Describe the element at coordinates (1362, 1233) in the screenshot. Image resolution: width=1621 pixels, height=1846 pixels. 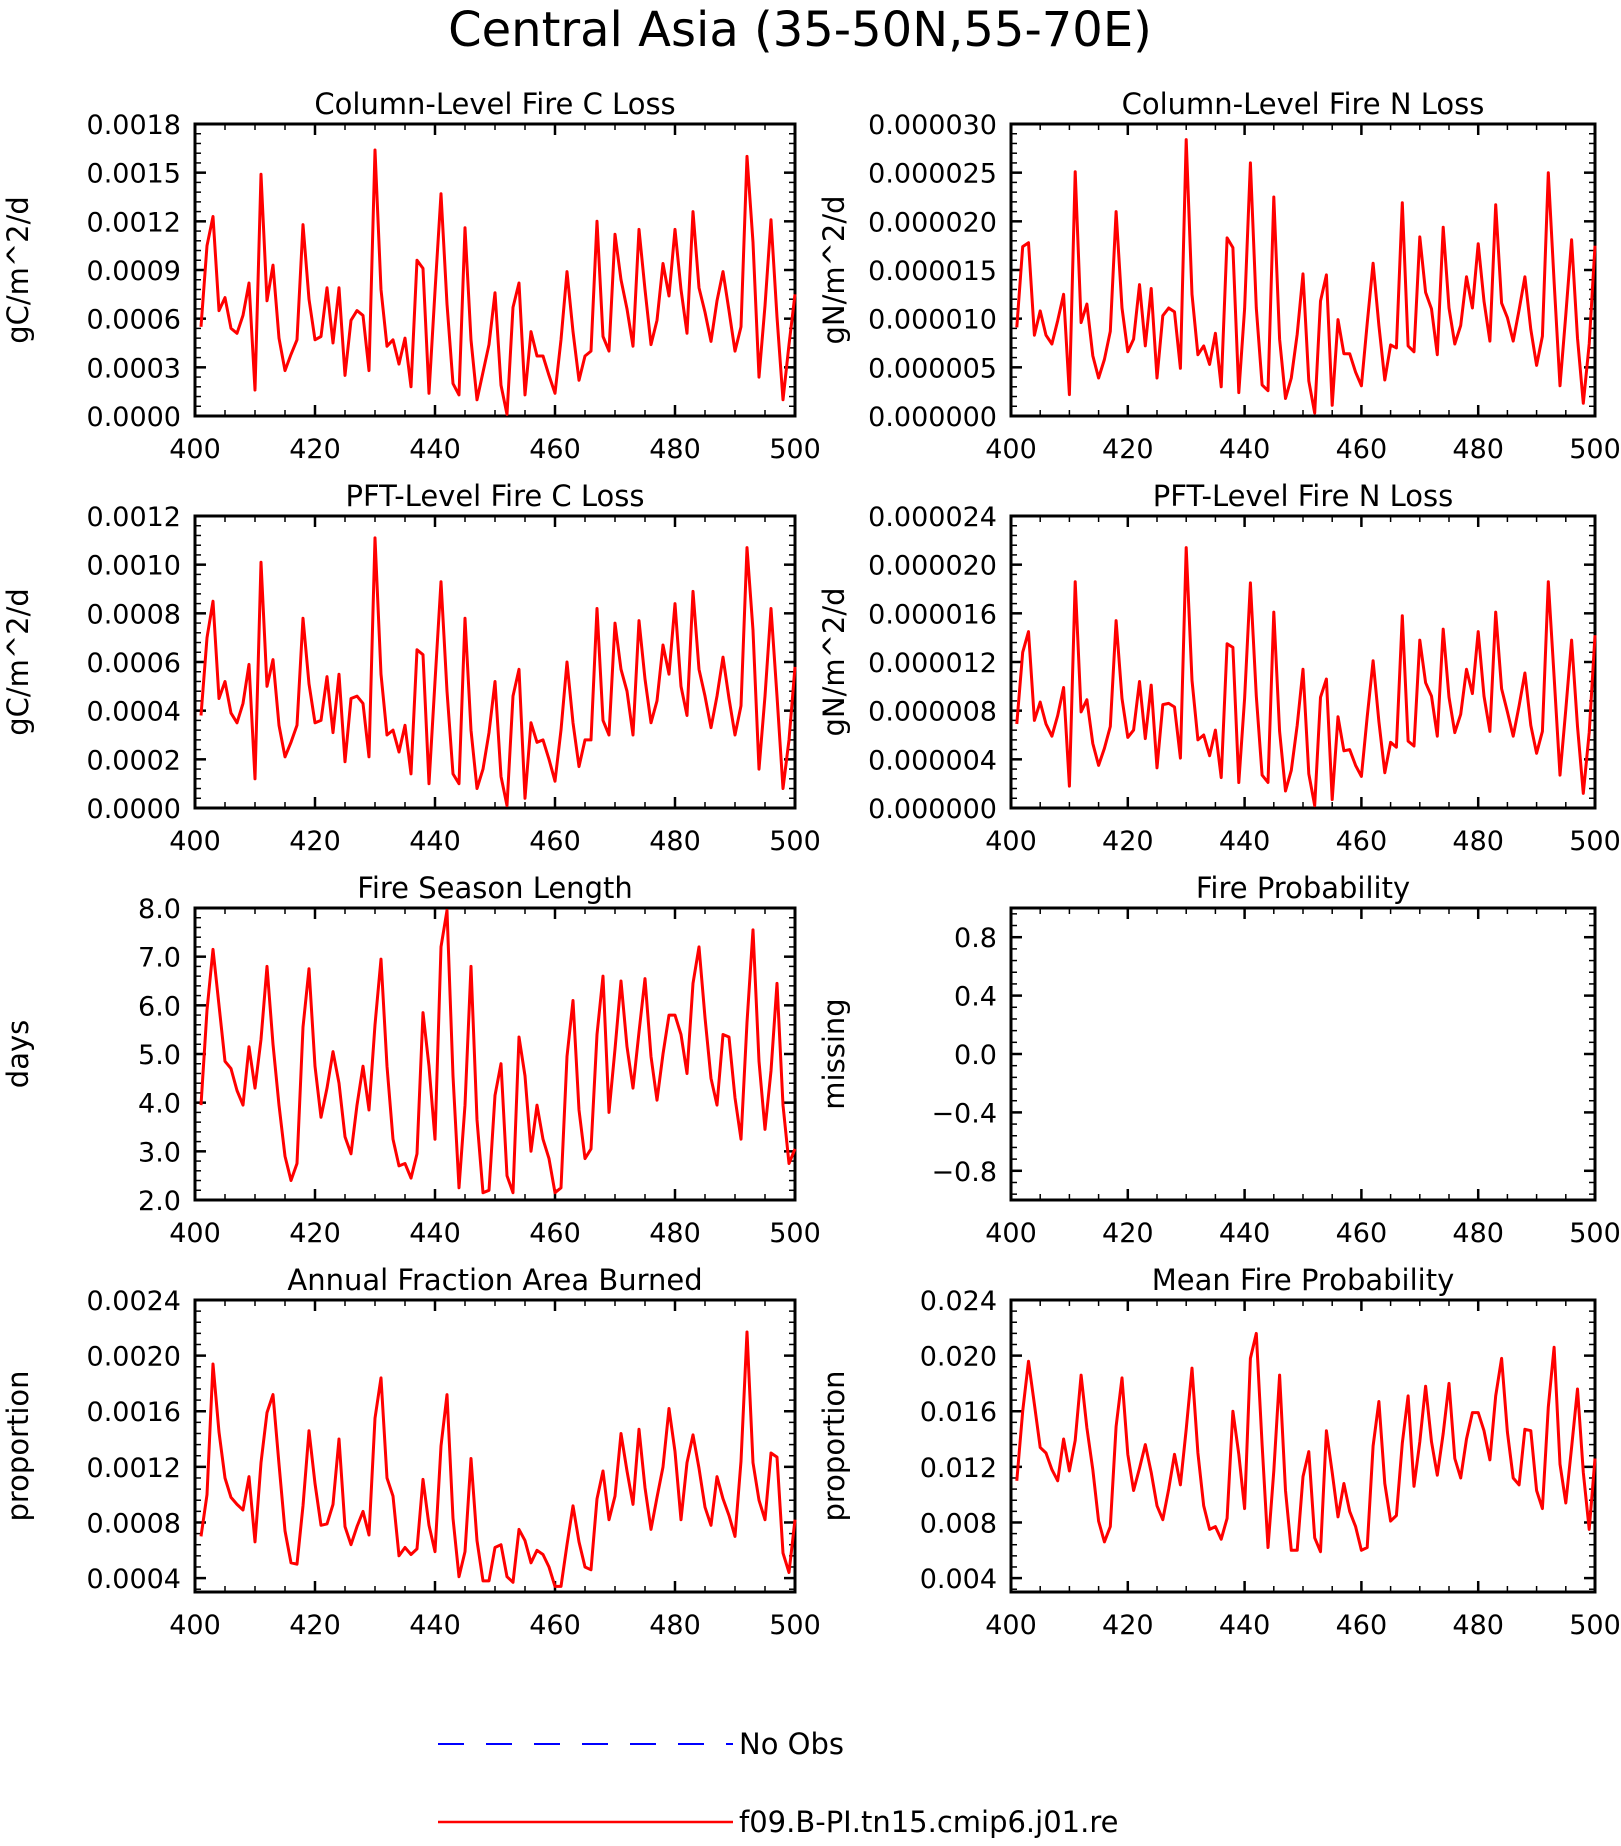
I see `fire-probability-xtick-label: 460` at that location.